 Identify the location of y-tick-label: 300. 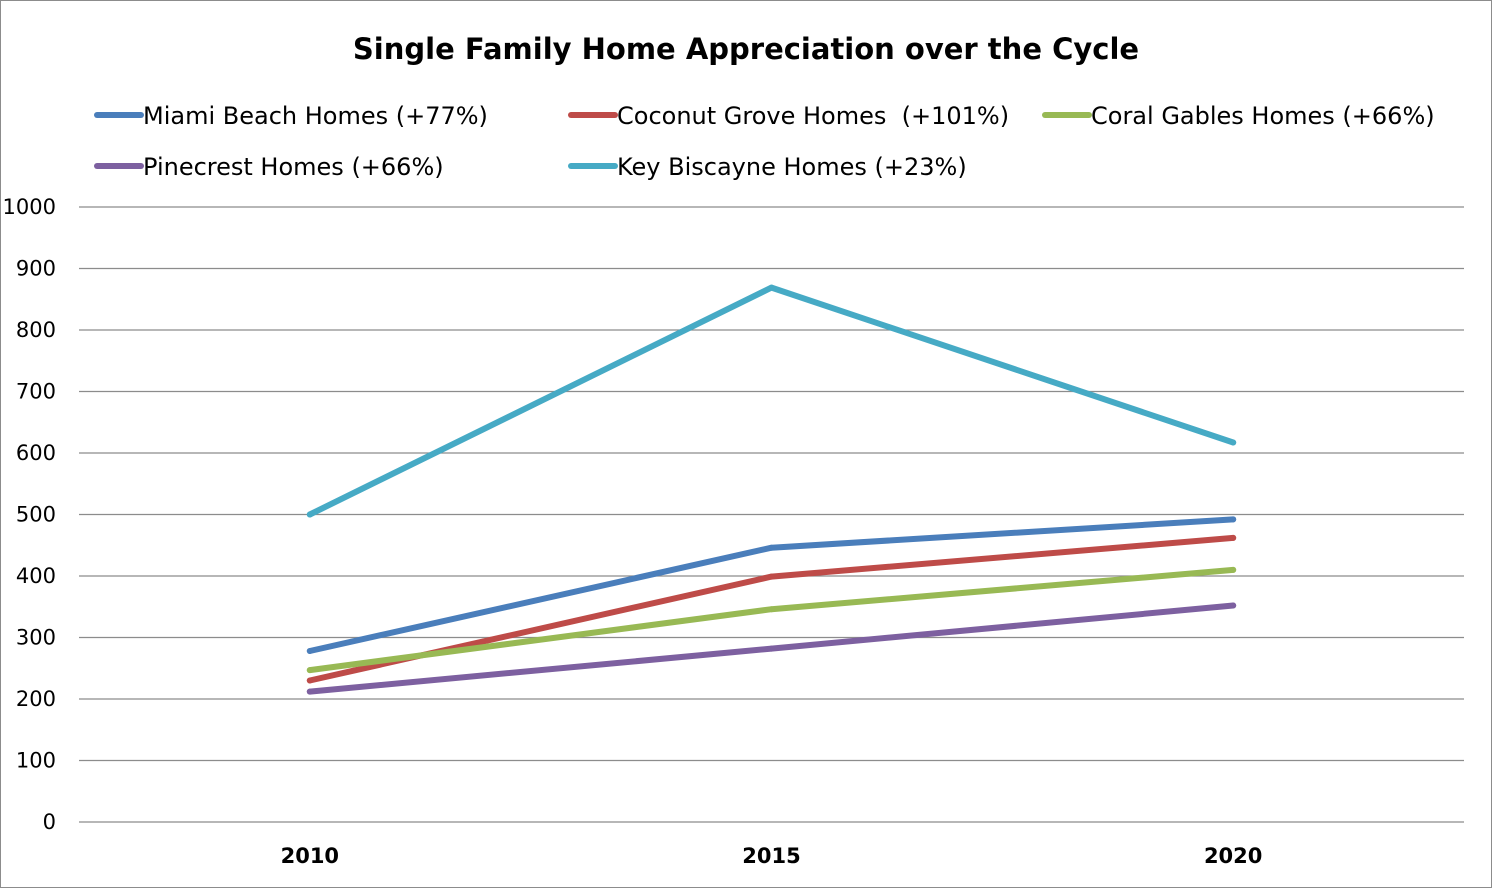
(36, 638).